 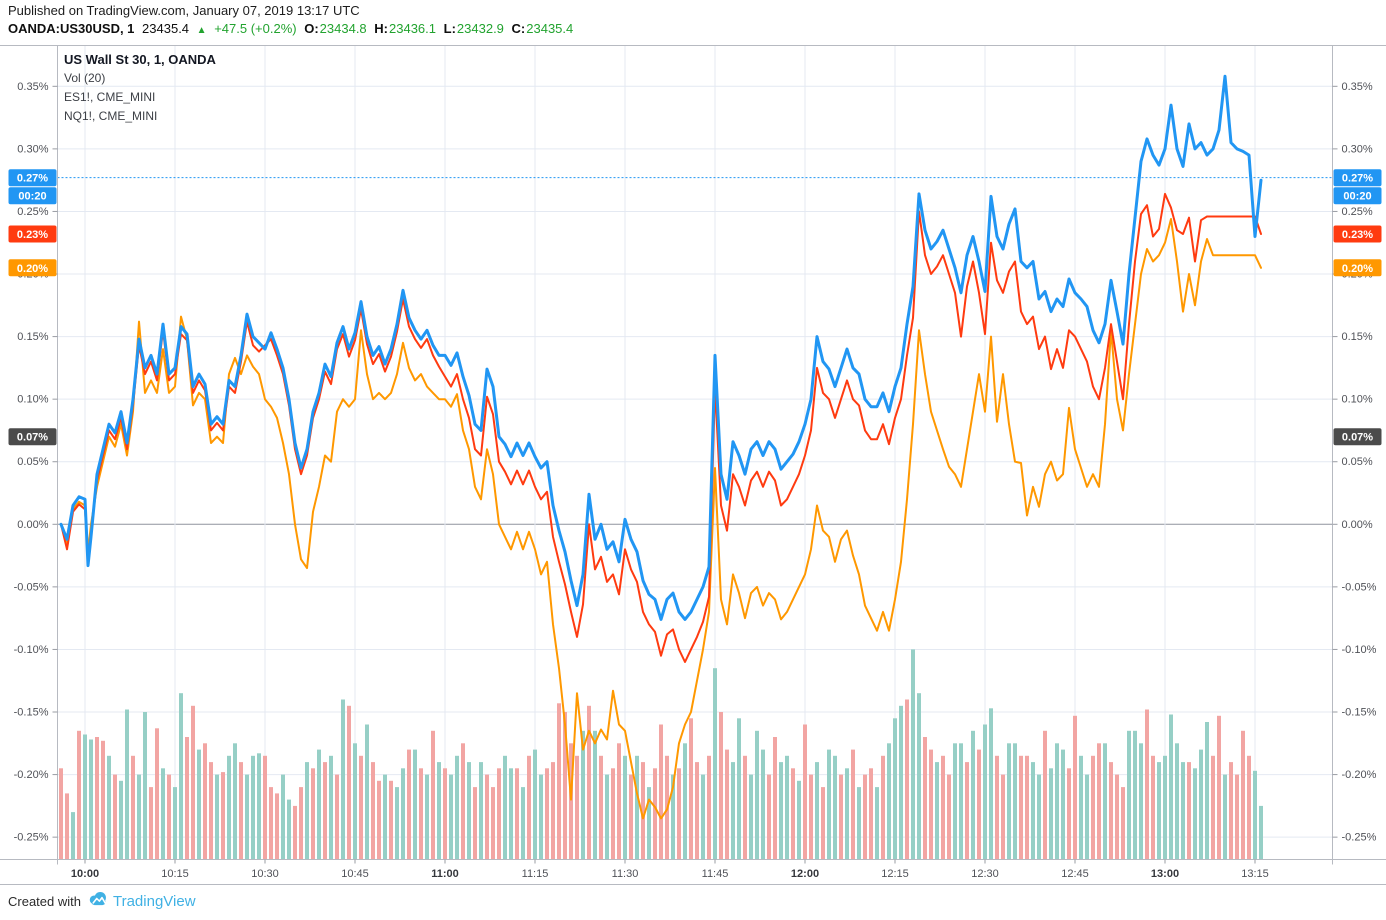 What do you see at coordinates (154, 901) in the screenshot?
I see `tradingview-wordmark: TradingView` at bounding box center [154, 901].